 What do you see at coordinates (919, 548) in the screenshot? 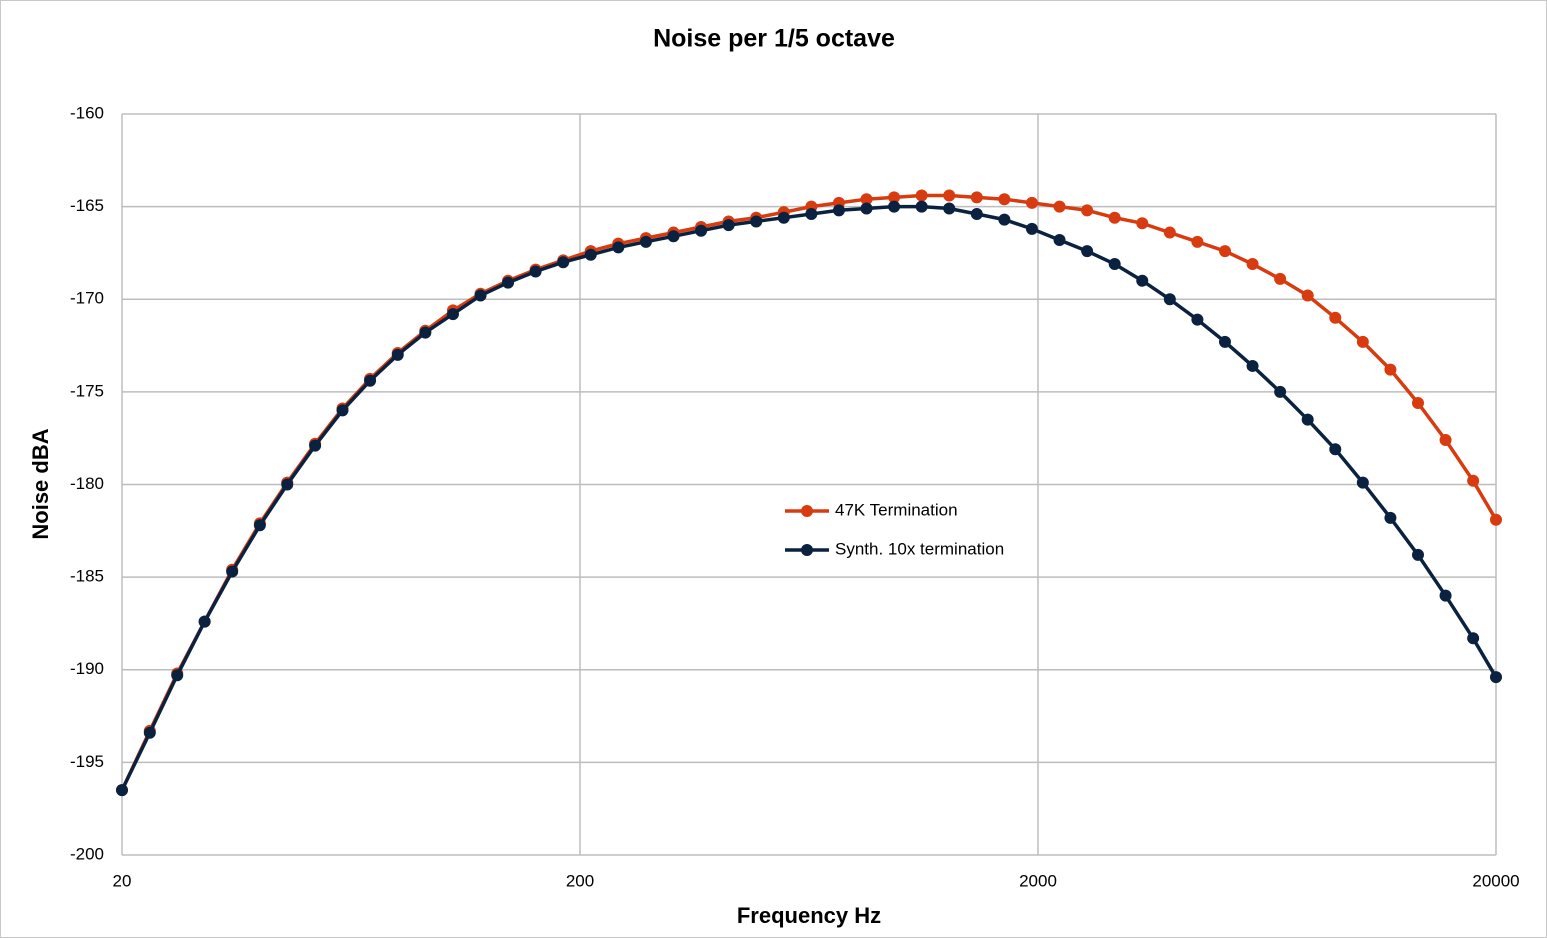
I see `legend-label: Synth. 10x termination` at bounding box center [919, 548].